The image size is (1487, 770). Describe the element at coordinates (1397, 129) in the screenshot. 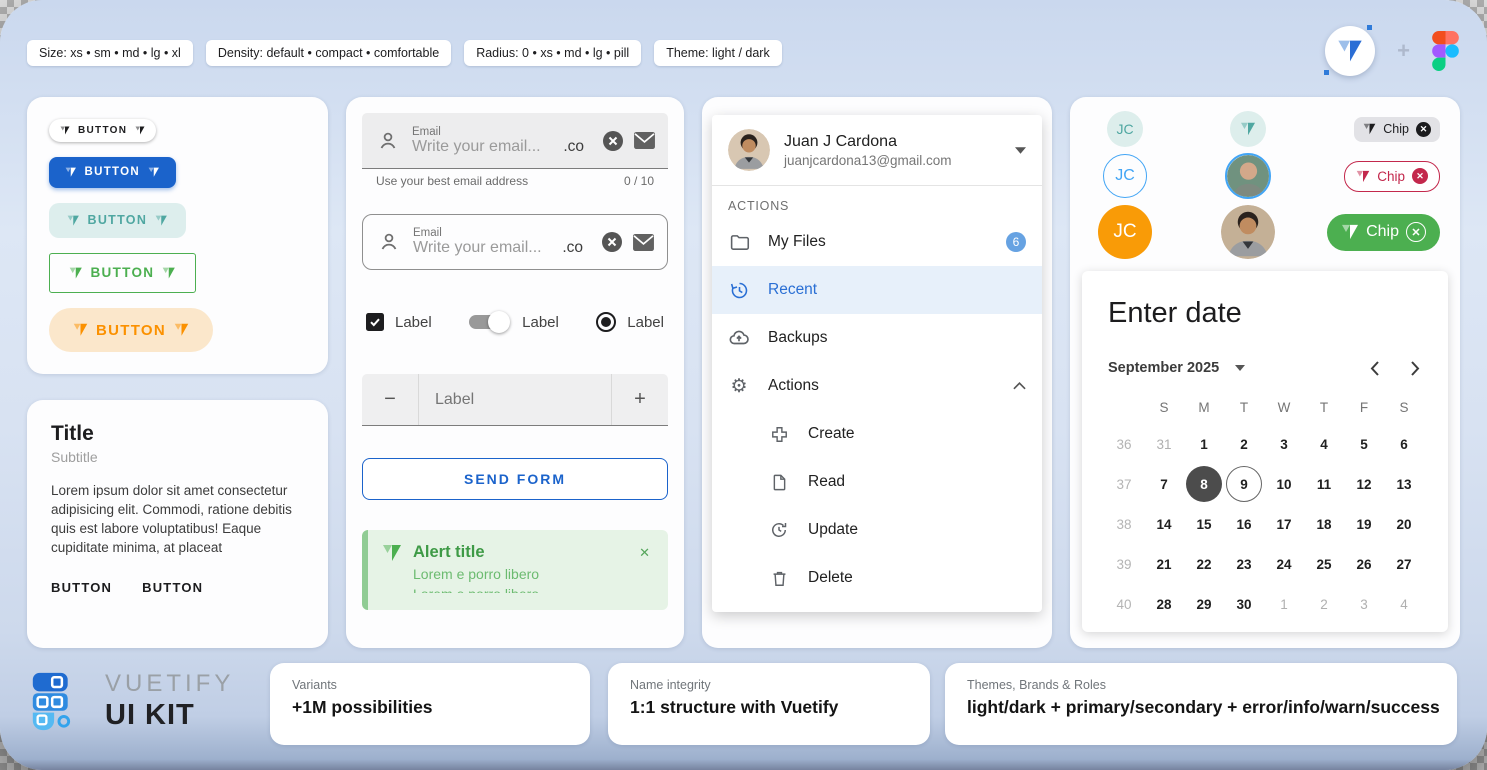

I see `chip-default: Chip ✕` at that location.